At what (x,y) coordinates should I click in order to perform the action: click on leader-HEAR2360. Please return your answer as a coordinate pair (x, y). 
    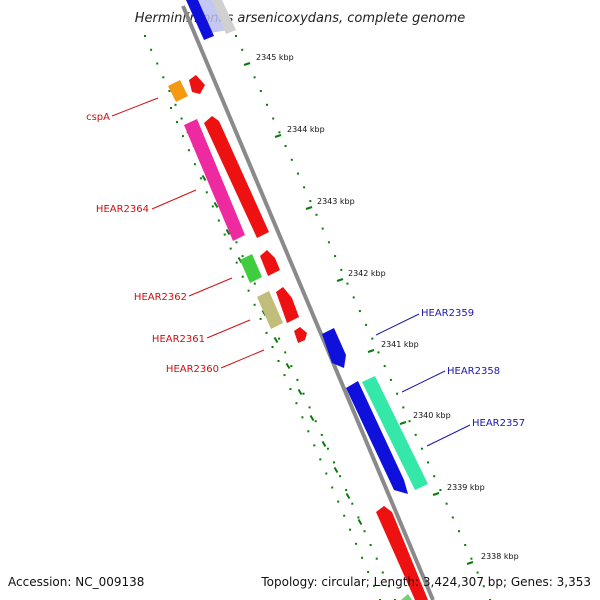
    Looking at the image, I should click on (242, 359).